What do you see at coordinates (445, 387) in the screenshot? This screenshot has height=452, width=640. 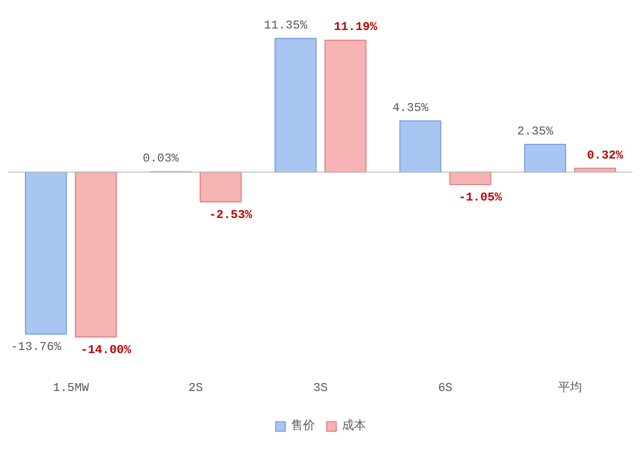 I see `x-tick-label: 6S` at bounding box center [445, 387].